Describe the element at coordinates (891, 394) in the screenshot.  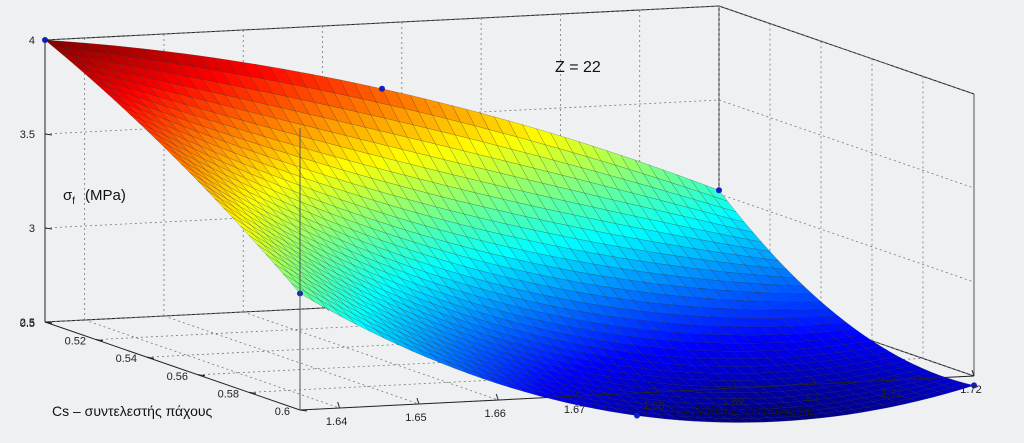
I see `x-tick-label: 1.71` at that location.